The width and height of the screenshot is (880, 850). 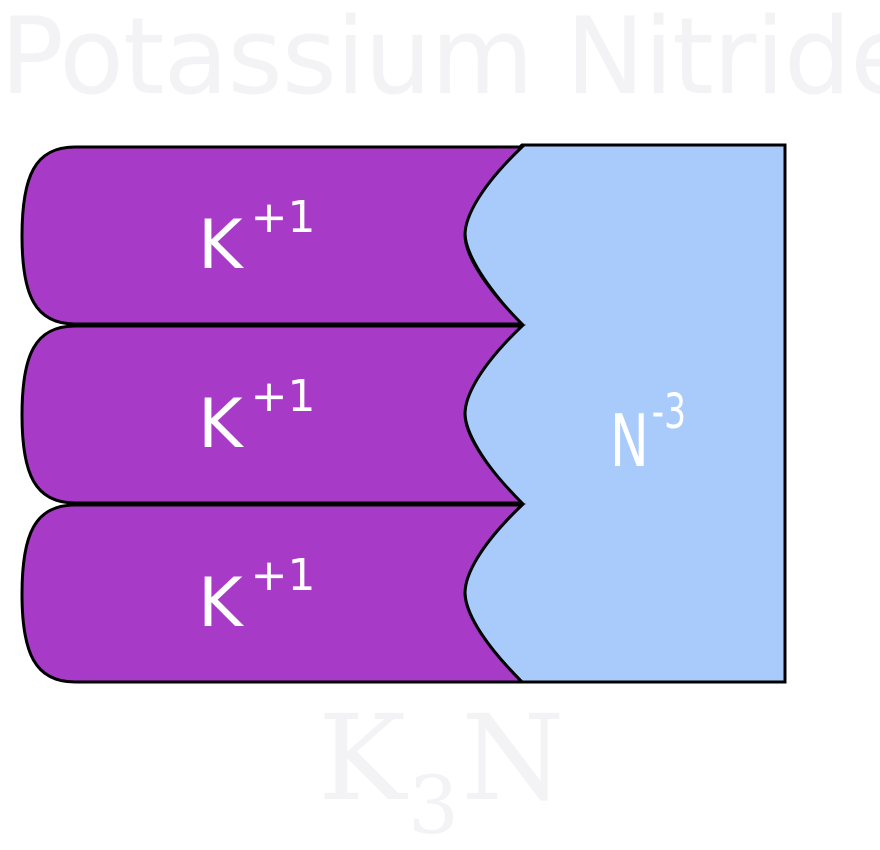 What do you see at coordinates (434, 804) in the screenshot?
I see `formula-subscript: 3` at bounding box center [434, 804].